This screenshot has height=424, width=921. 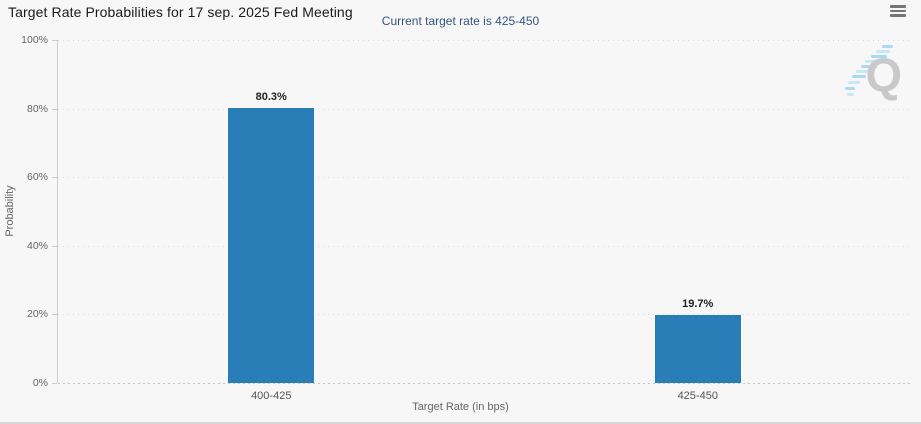 What do you see at coordinates (883, 74) in the screenshot?
I see `watermark-q-letter: Q` at bounding box center [883, 74].